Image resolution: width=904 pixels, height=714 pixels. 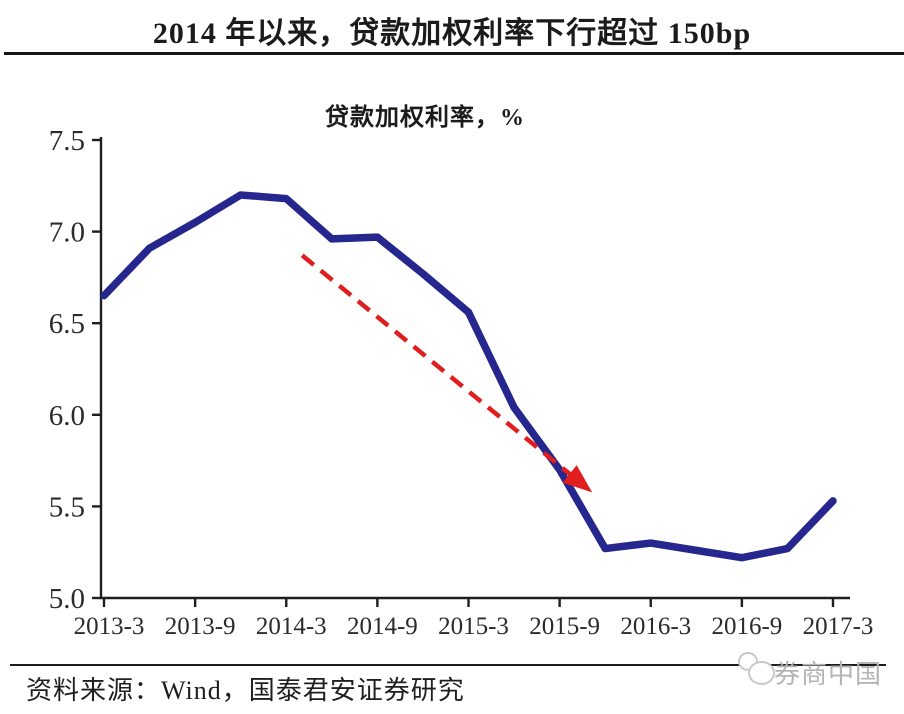 I want to click on page-title: 2014 年以来，贷款加权利率下行超过 150bp, so click(x=452, y=33).